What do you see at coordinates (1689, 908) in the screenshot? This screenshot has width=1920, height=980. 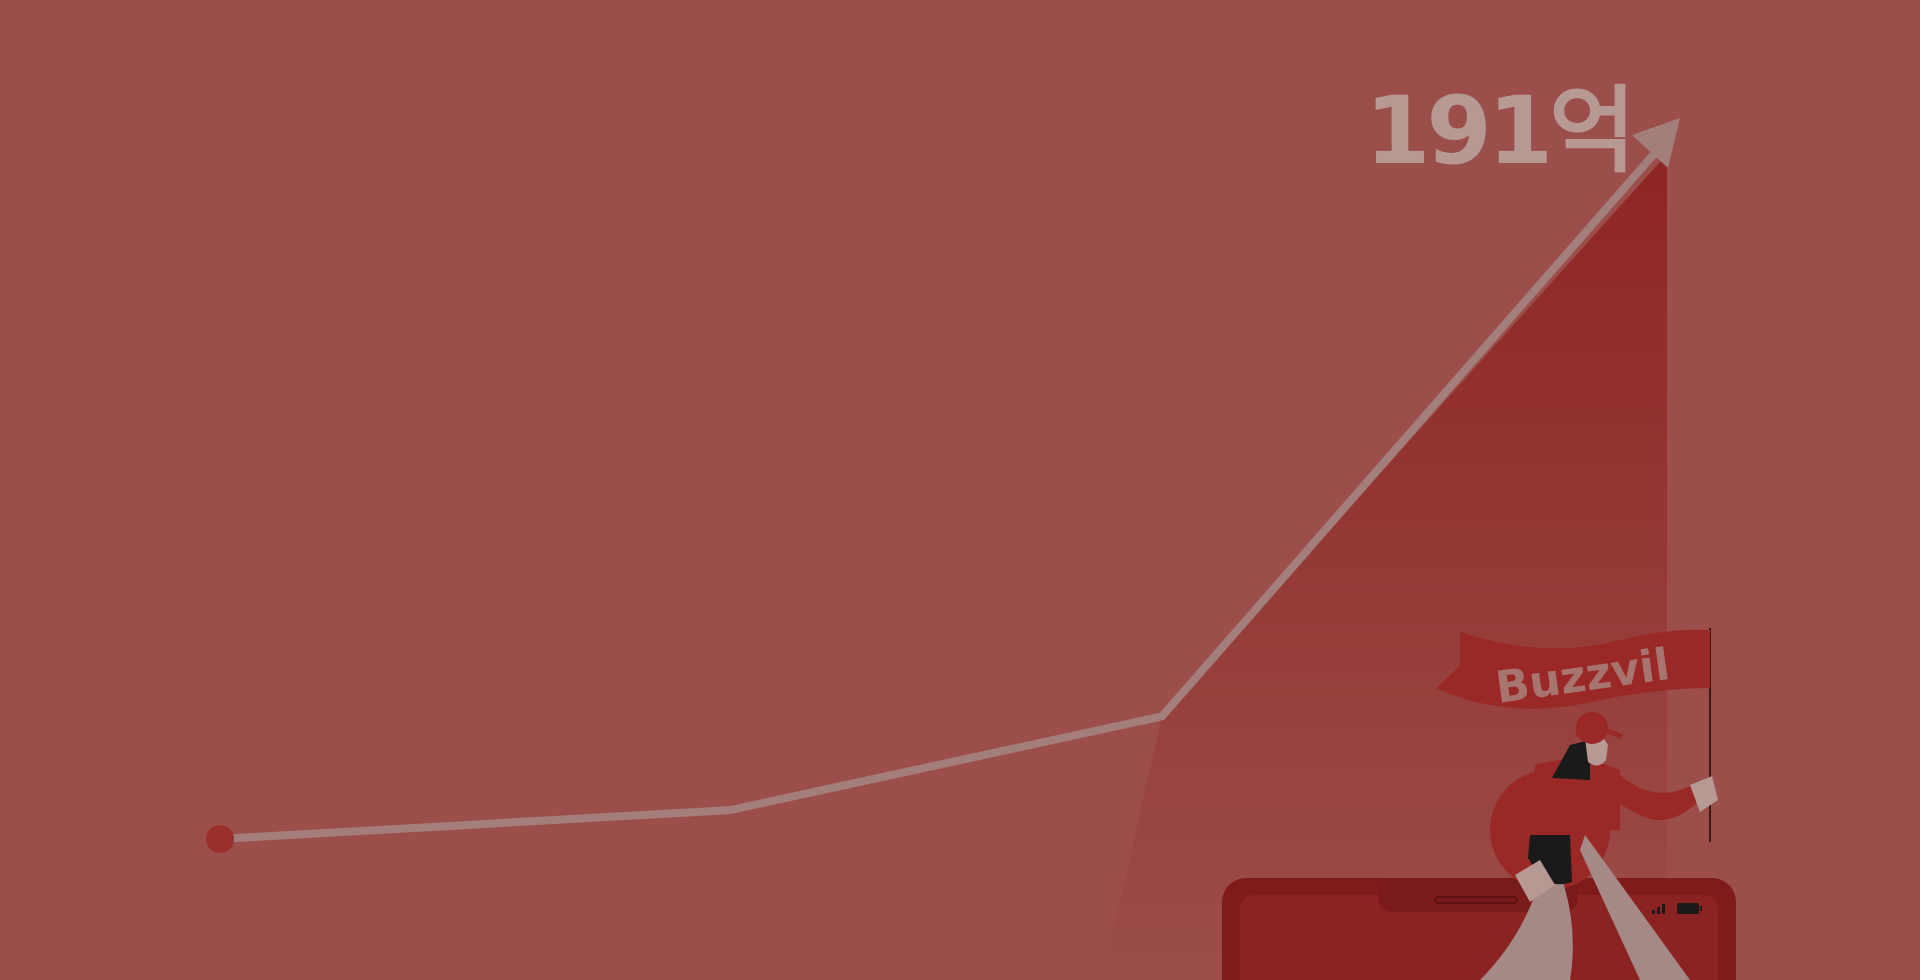 I see `battery-icon` at bounding box center [1689, 908].